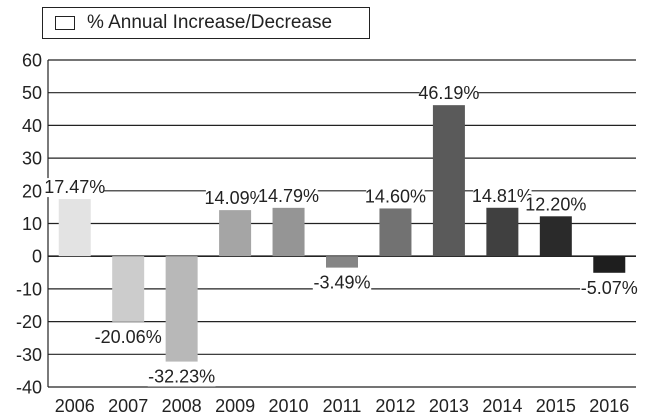 The image size is (647, 417). Describe the element at coordinates (32, 191) in the screenshot. I see `y-tick-label: 20` at that location.